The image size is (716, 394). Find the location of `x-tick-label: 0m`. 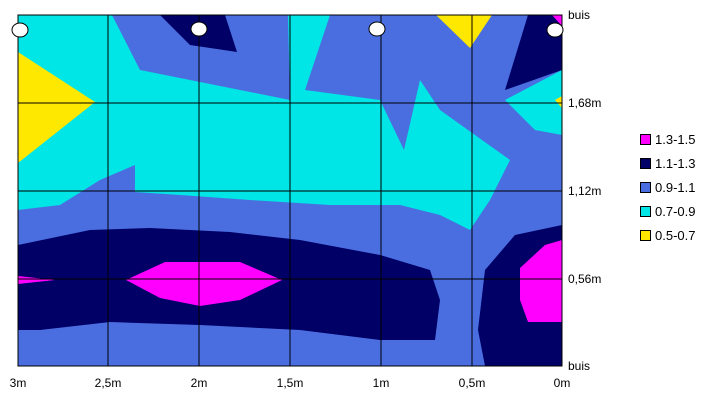

x-tick-label: 0m is located at coordinates (562, 383).